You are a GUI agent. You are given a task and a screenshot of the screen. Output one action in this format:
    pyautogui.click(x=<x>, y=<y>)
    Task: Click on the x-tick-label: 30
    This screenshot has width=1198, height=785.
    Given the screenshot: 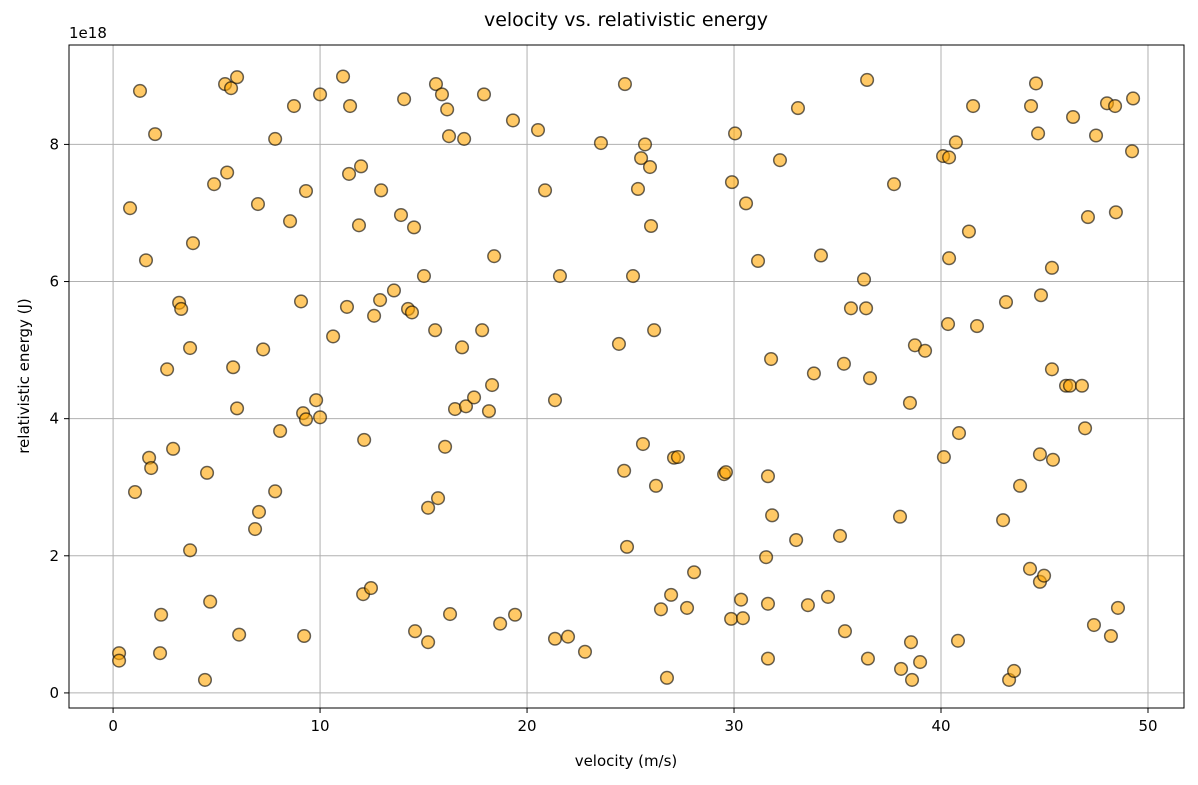 What is the action you would take?
    pyautogui.click(x=733, y=726)
    